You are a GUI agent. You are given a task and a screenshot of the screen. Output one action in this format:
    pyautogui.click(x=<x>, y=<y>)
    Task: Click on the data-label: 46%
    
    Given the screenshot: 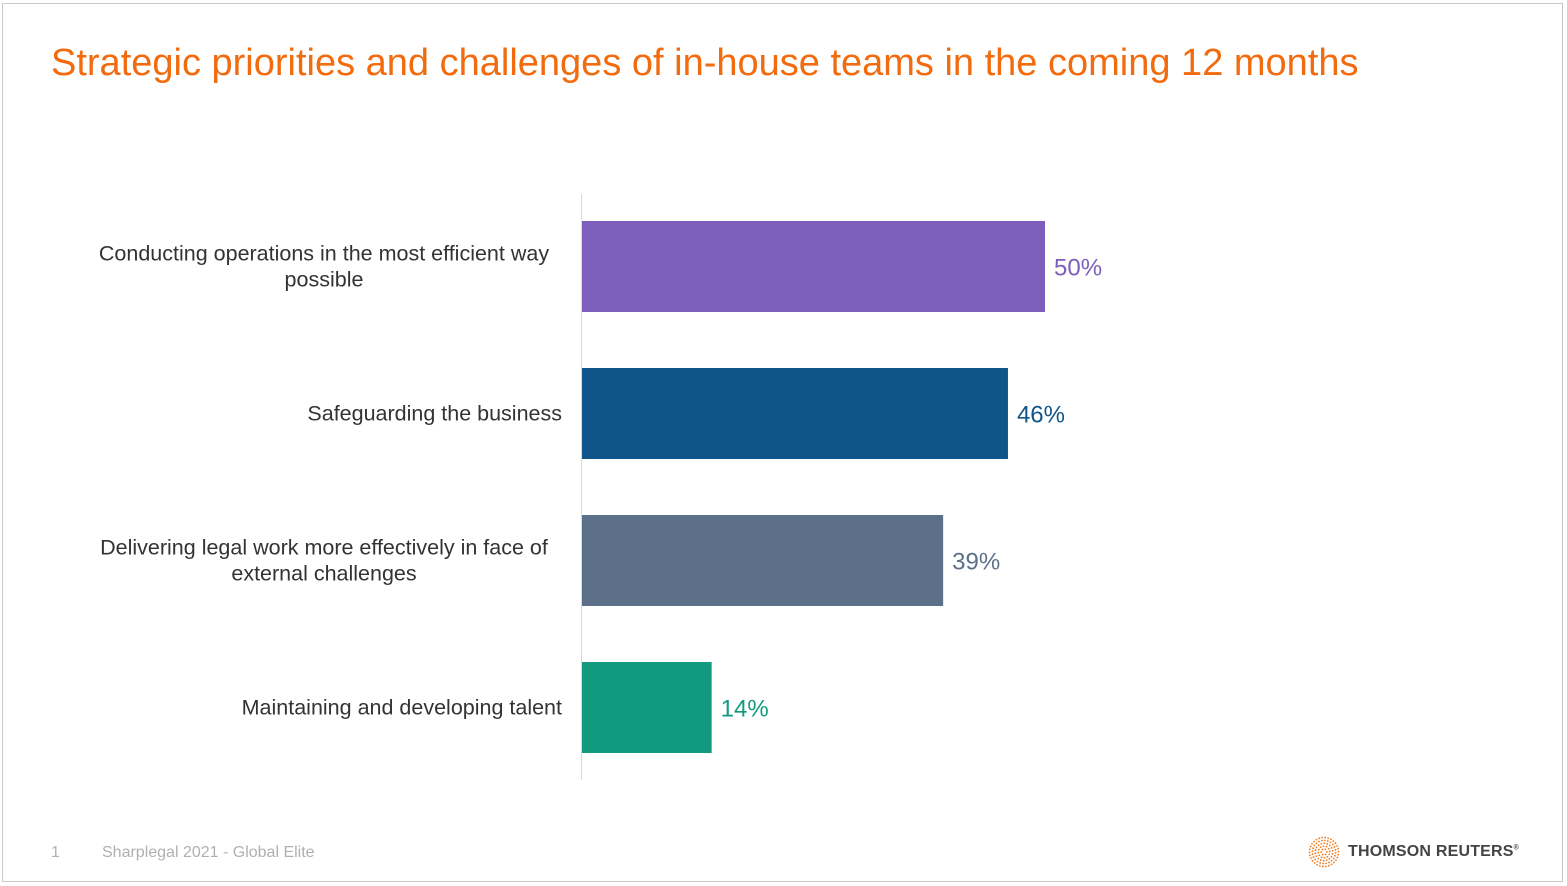 What is the action you would take?
    pyautogui.click(x=1041, y=415)
    